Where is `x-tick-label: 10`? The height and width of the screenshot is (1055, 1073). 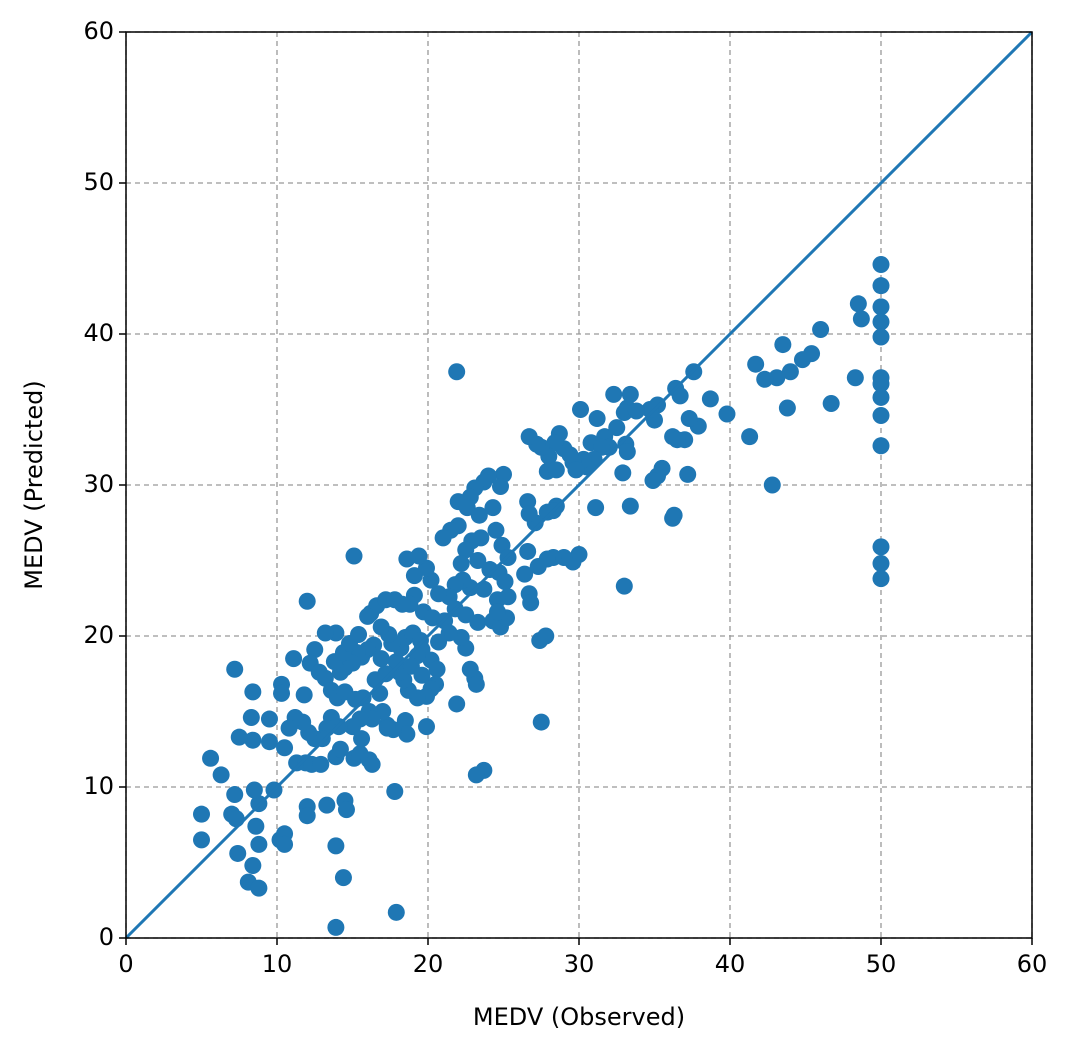 x-tick-label: 10 is located at coordinates (277, 964).